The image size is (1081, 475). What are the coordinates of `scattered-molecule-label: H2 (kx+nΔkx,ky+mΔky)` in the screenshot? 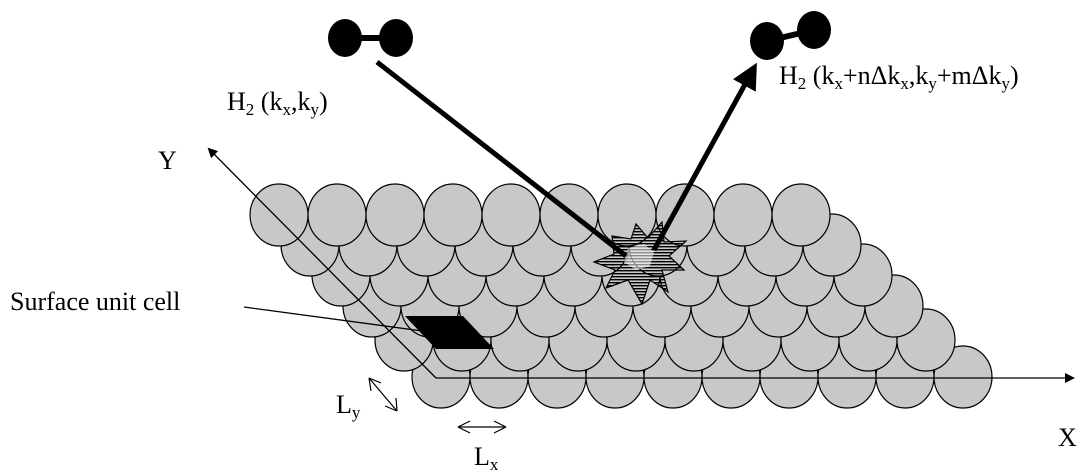 It's located at (899, 77).